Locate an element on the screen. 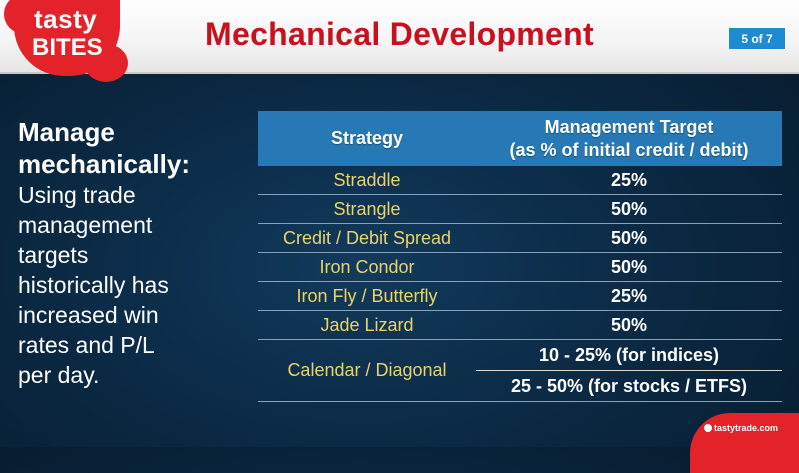  table-row: Strangle 50% is located at coordinates (520, 209).